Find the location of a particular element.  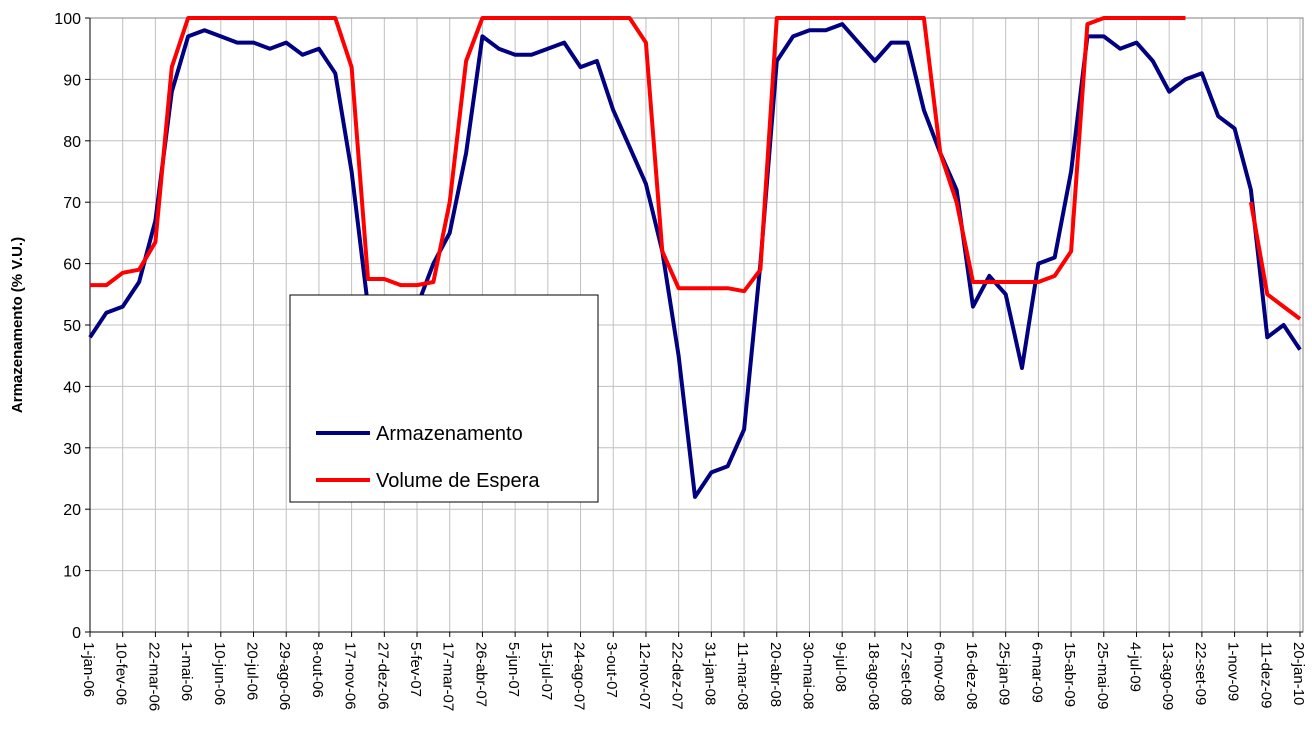

x-tick-label: 26-abr-07 is located at coordinates (480, 674).